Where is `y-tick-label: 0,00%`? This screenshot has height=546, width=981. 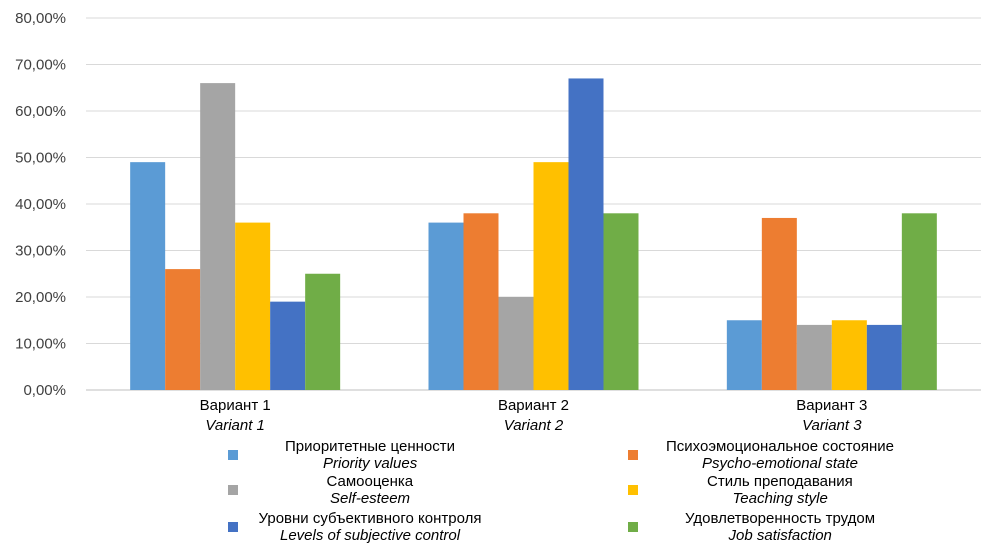
y-tick-label: 0,00% is located at coordinates (44, 390).